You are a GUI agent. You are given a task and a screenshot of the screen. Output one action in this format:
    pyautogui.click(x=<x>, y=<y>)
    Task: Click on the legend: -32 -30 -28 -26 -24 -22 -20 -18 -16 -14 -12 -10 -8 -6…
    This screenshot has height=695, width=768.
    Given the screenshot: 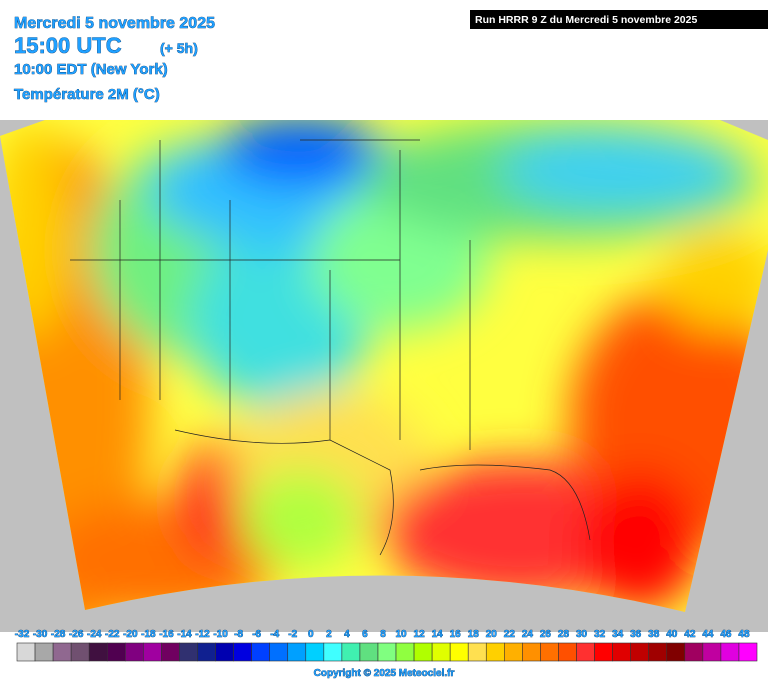 What is the action you would take?
    pyautogui.click(x=386, y=645)
    